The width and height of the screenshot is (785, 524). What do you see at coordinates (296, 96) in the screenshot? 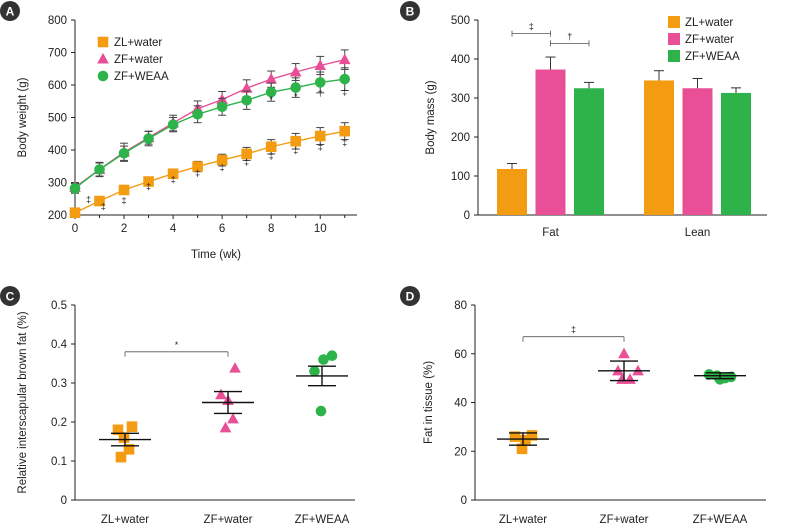
I see `significance-mark: *` at bounding box center [296, 96].